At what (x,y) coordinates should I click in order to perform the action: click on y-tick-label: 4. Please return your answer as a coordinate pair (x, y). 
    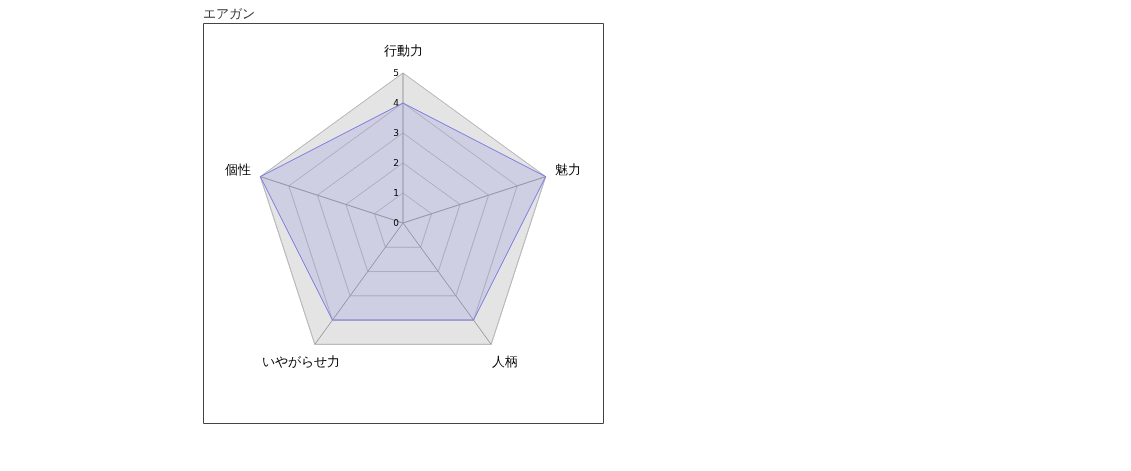
    Looking at the image, I should click on (396, 103).